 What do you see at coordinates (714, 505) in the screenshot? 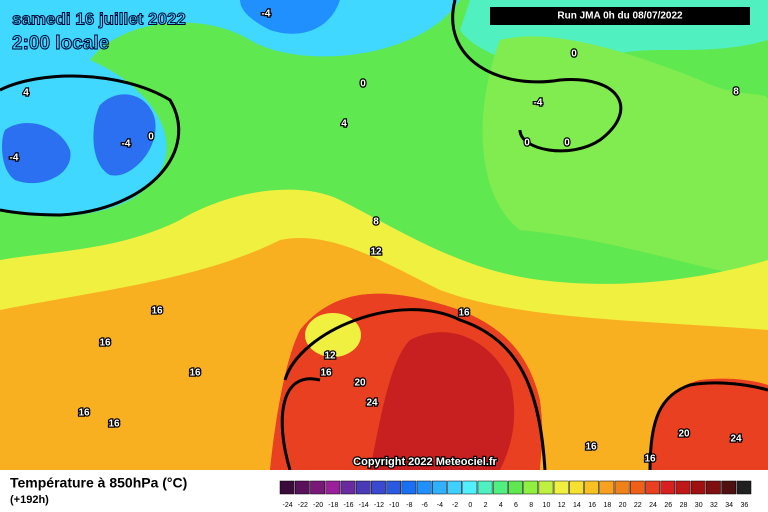
I see `scale-label: 32` at bounding box center [714, 505].